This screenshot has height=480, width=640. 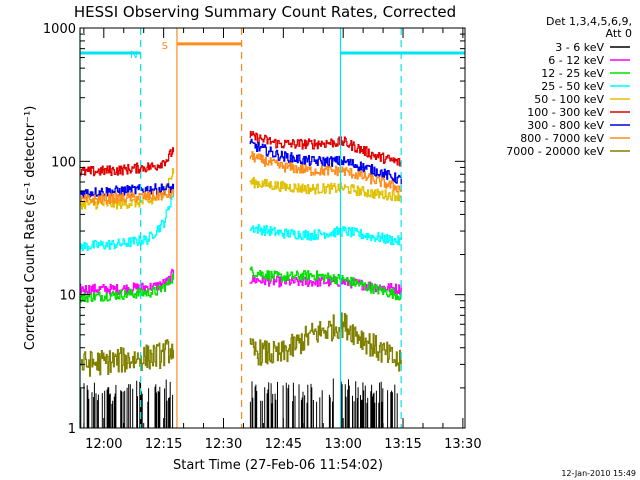 I want to click on x-tick-label: 12:45, so click(x=283, y=444).